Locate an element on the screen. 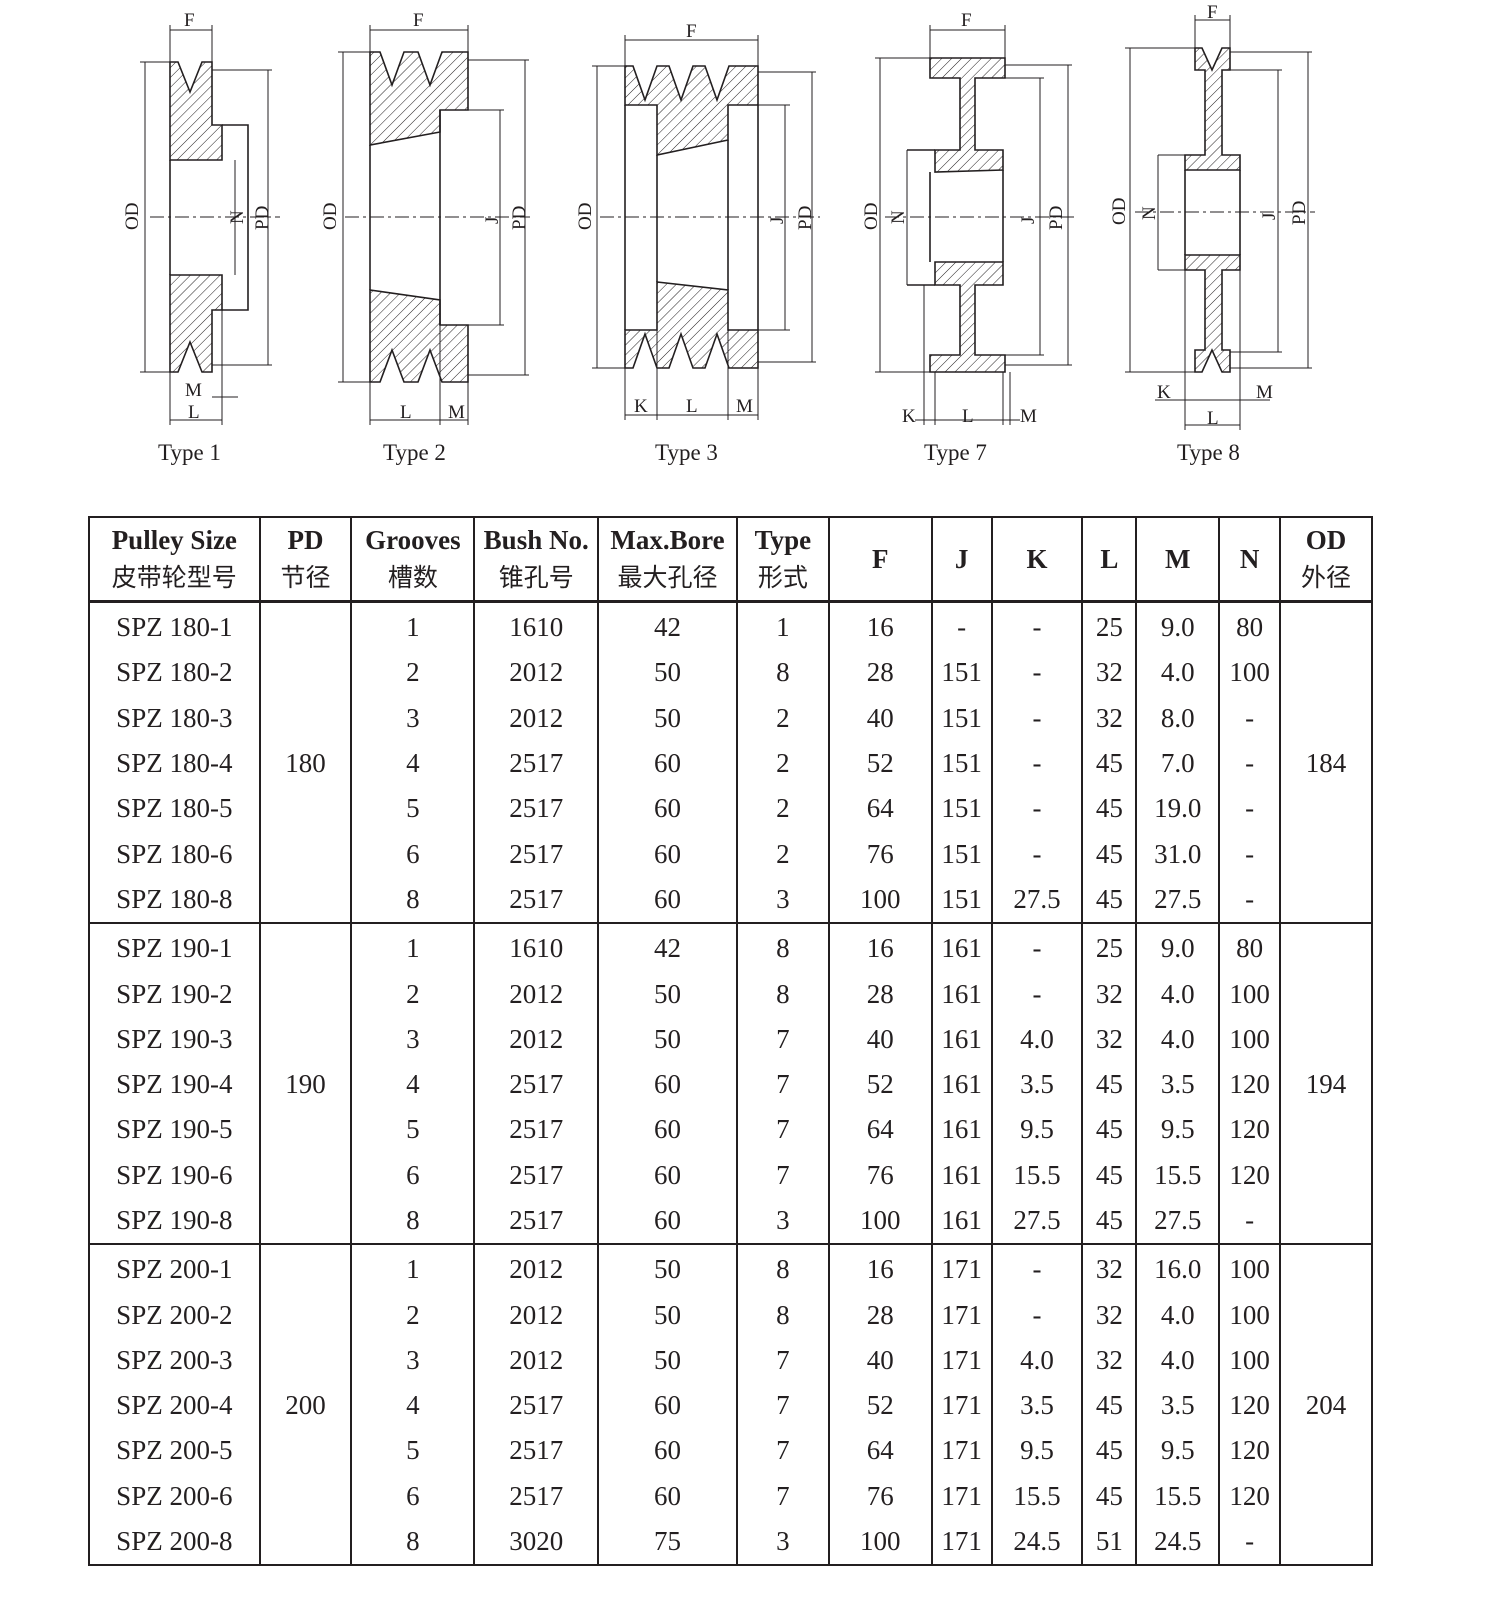 The width and height of the screenshot is (1490, 1600). cell-m: 27.5 is located at coordinates (1178, 1221).